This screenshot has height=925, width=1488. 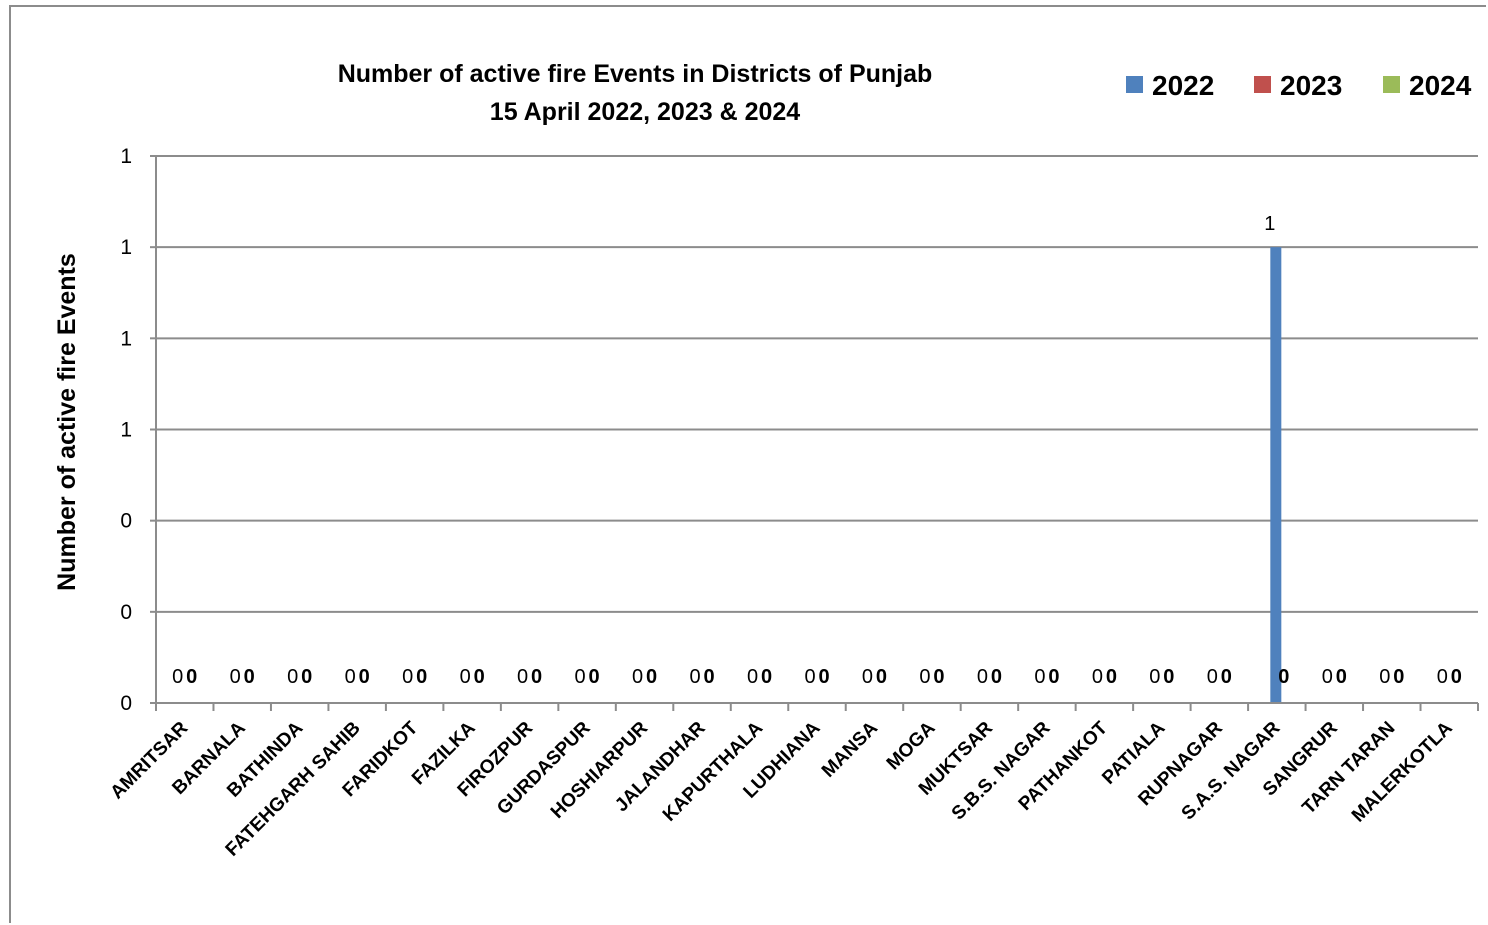 I want to click on data-label-2022-hoshiarpur: 0, so click(x=637, y=677).